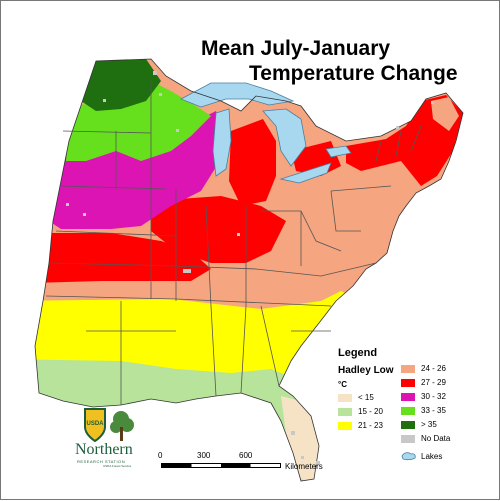 This screenshot has height=501, width=500. Describe the element at coordinates (358, 353) in the screenshot. I see `legend-heading: Legend` at that location.